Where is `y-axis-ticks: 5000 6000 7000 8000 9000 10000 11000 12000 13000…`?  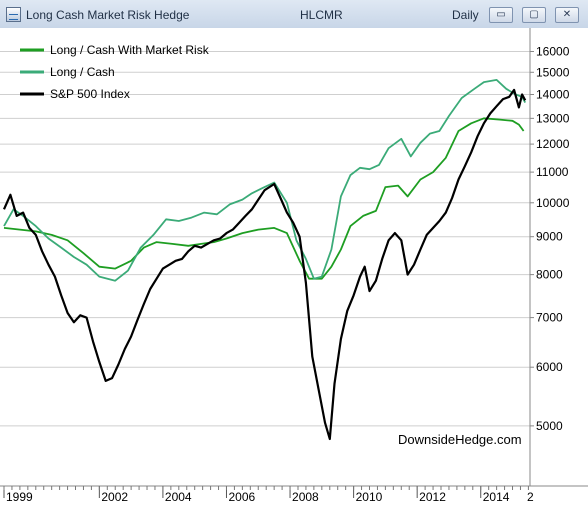 y-axis-ticks: 5000 6000 7000 8000 9000 10000 11000 12000 13000… is located at coordinates (550, 239).